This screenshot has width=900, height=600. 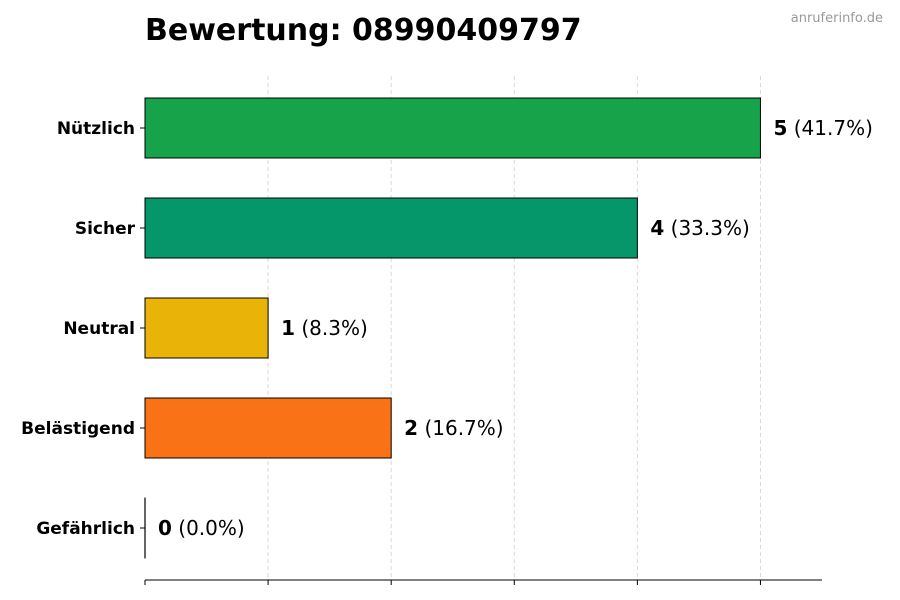 I want to click on watermark: anruferinfo.de, so click(x=837, y=18).